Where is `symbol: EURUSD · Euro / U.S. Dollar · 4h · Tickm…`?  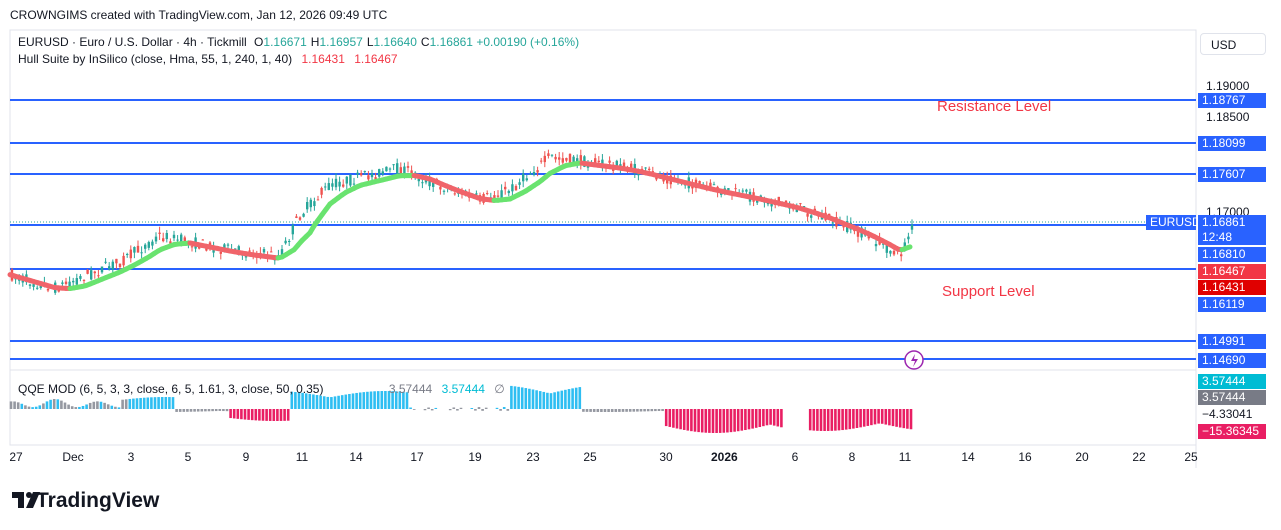 symbol: EURUSD · Euro / U.S. Dollar · 4h · Tickm… is located at coordinates (132, 42).